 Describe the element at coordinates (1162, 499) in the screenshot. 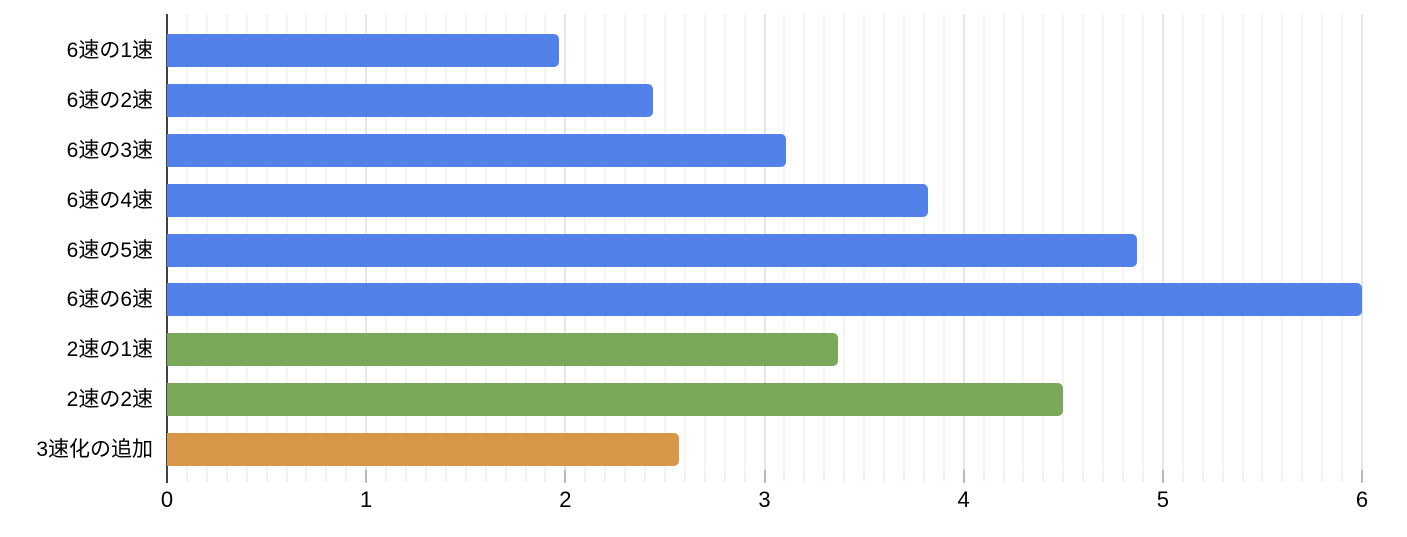

I see `x-tick-label: 5` at that location.